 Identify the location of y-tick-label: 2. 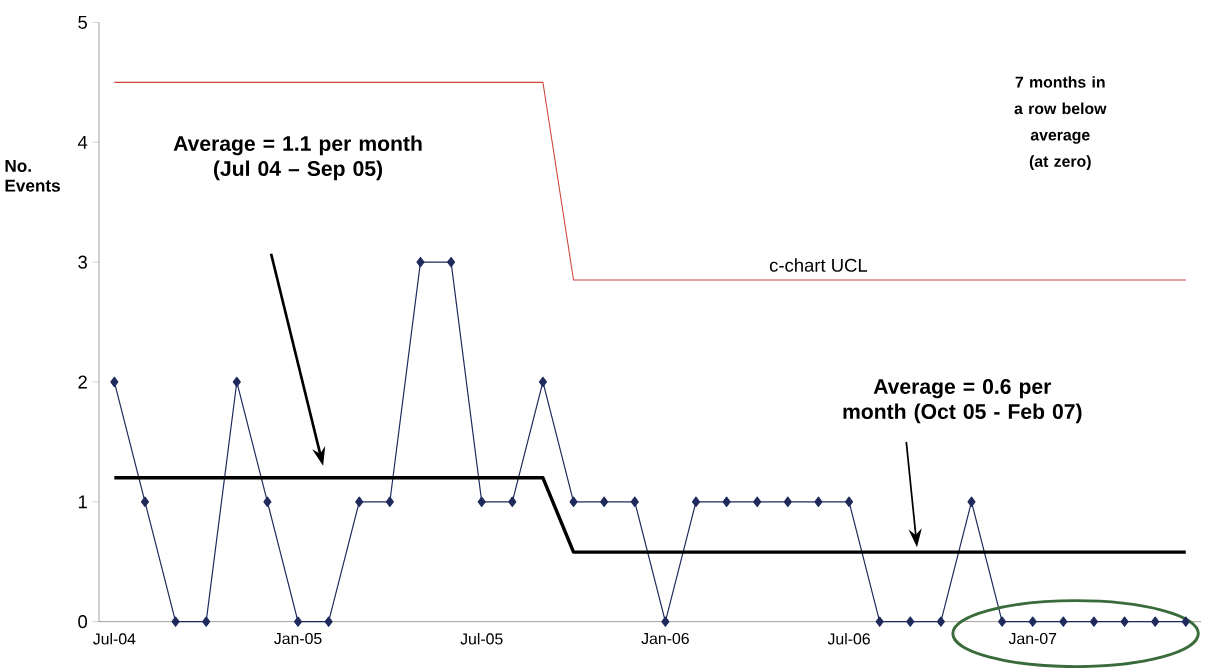
(82, 382).